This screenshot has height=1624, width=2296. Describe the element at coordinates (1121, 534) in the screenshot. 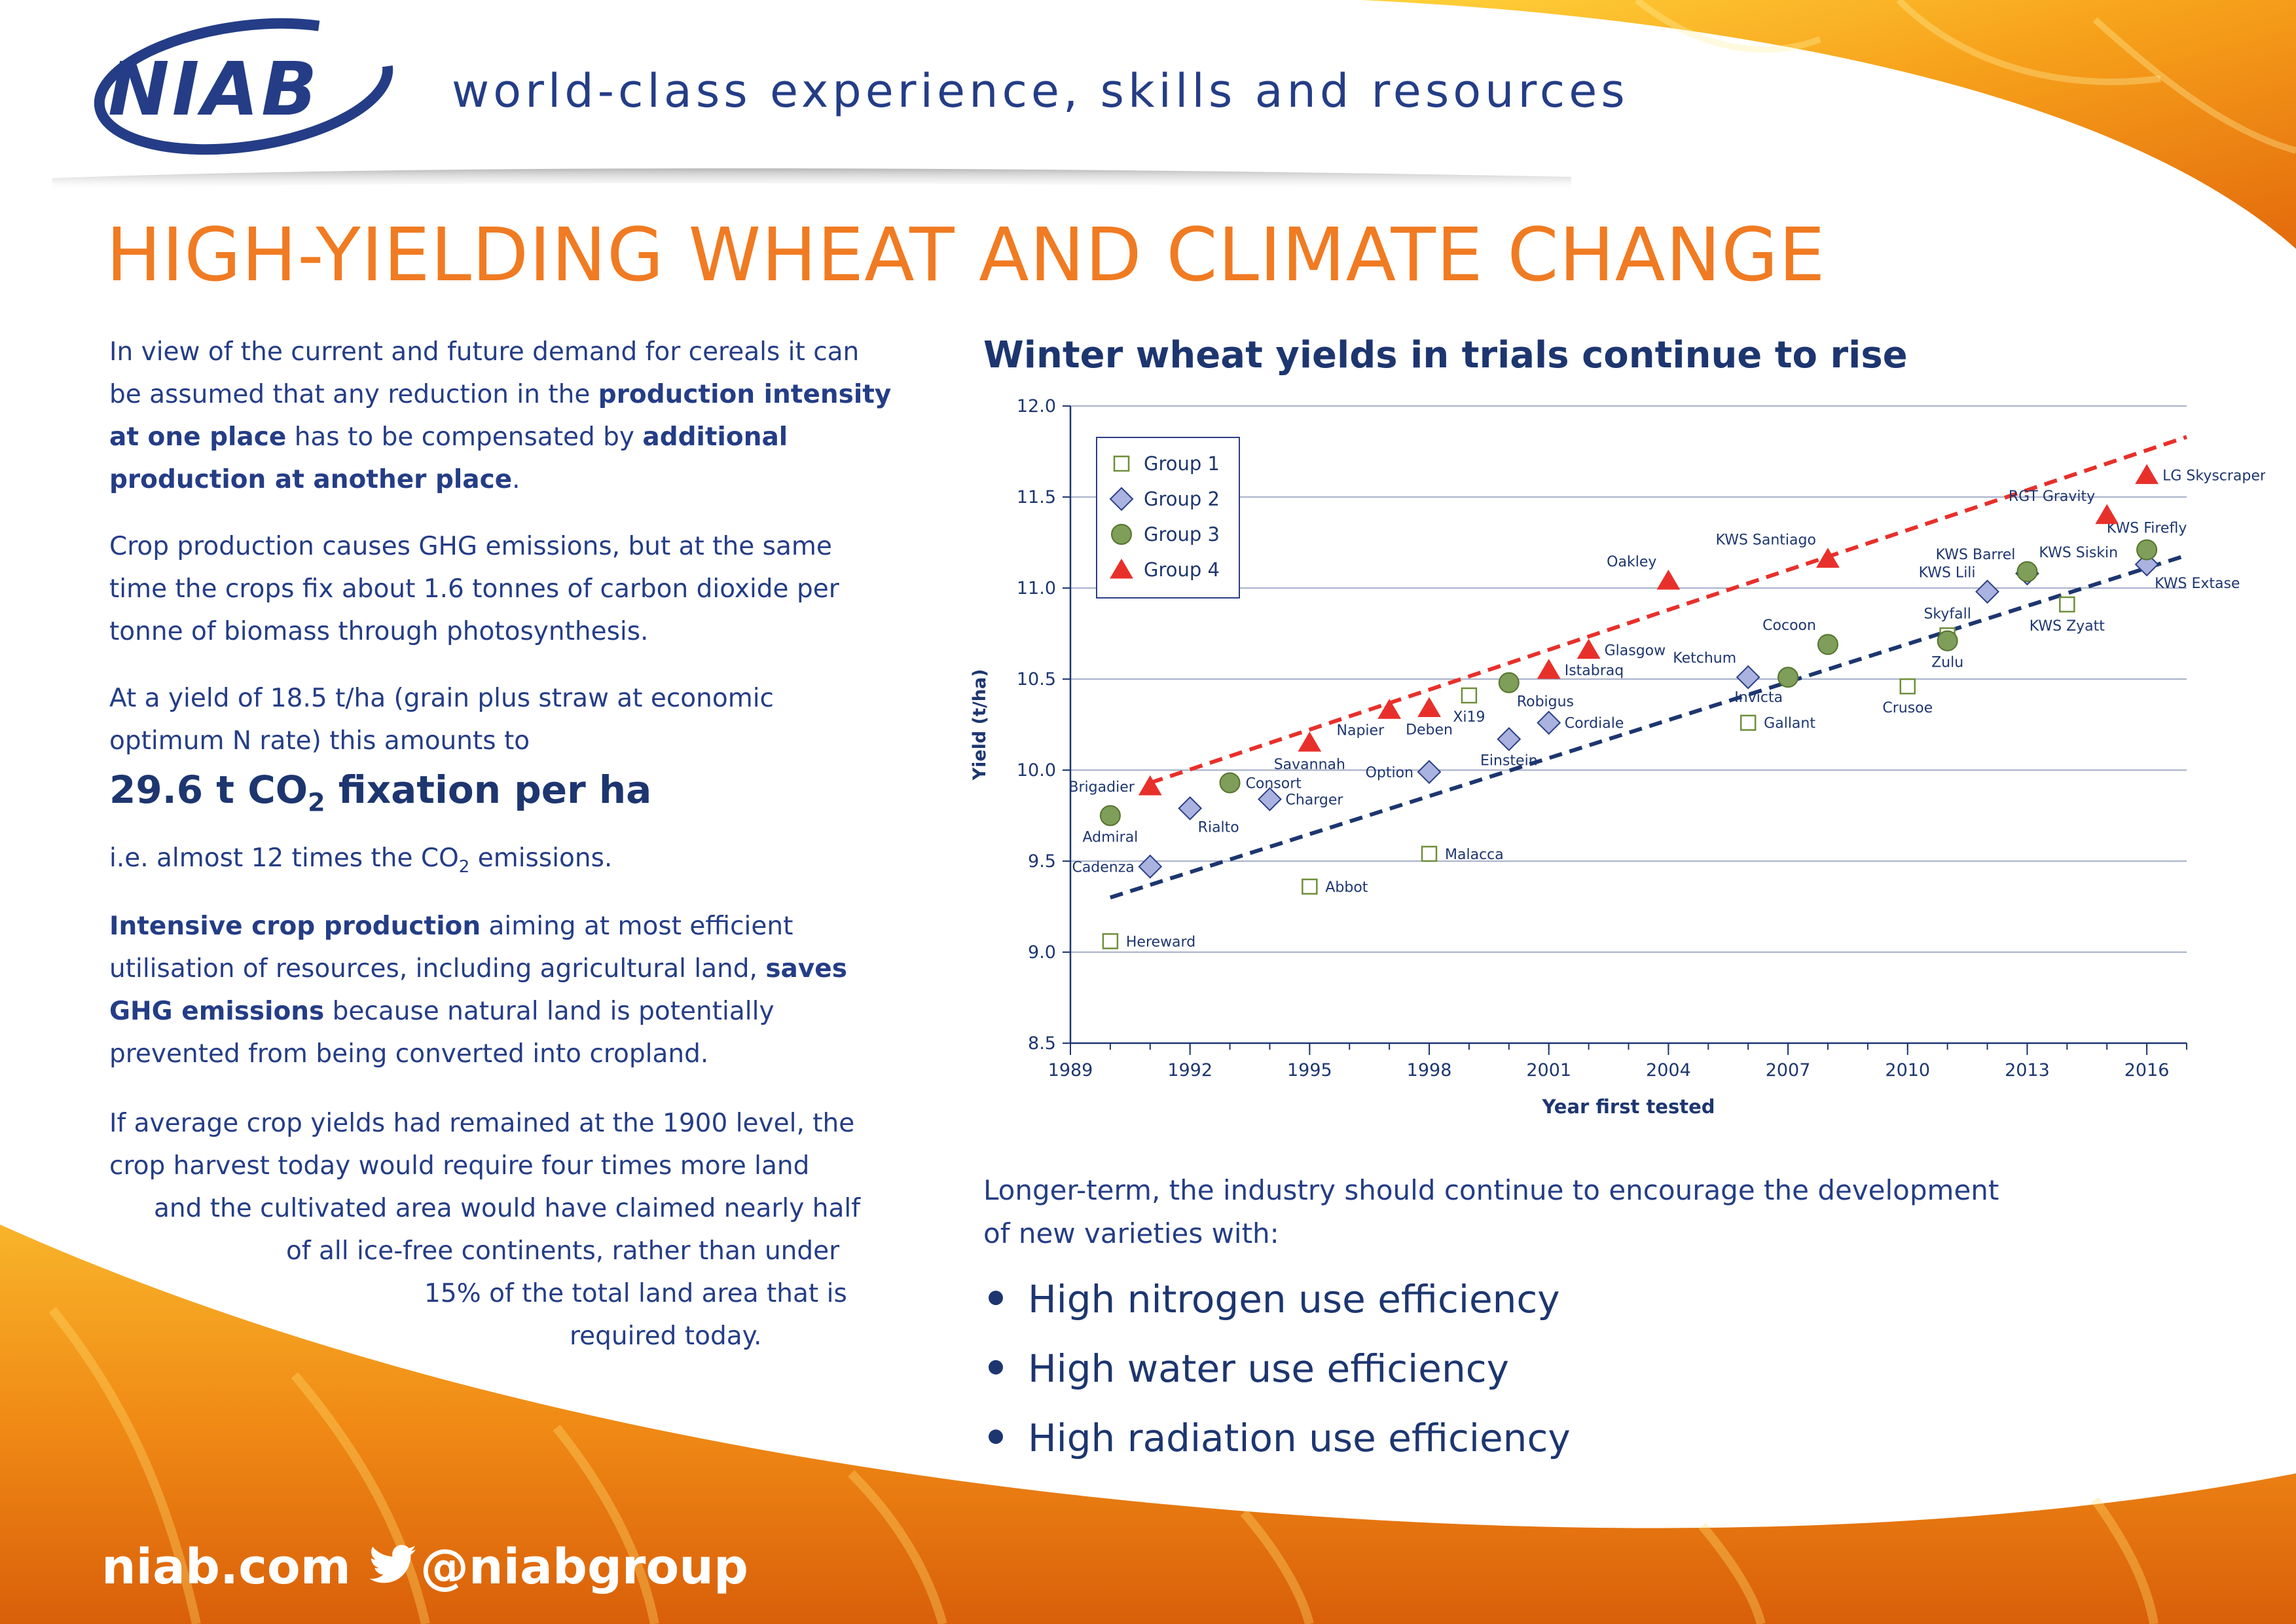

I see `legend-circle-icon` at that location.